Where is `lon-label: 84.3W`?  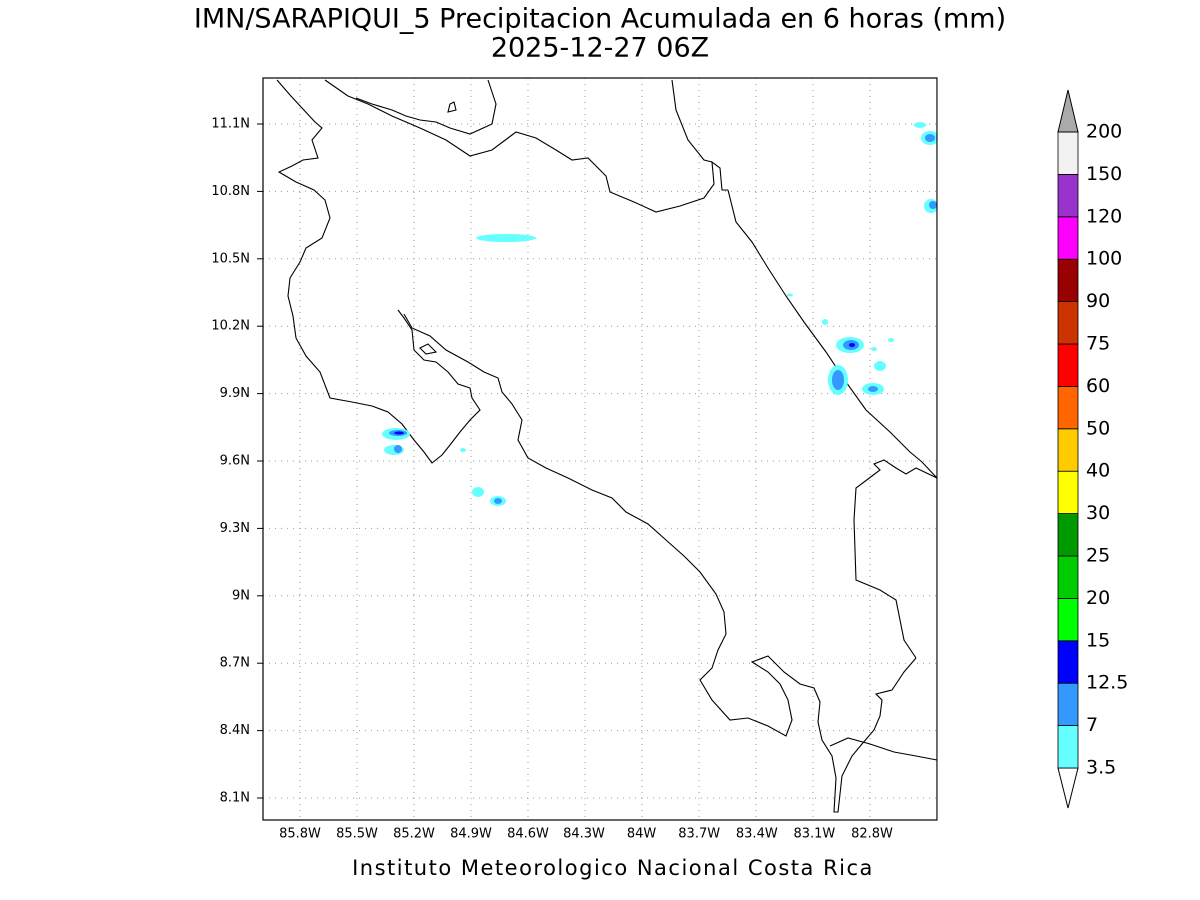 lon-label: 84.3W is located at coordinates (584, 834).